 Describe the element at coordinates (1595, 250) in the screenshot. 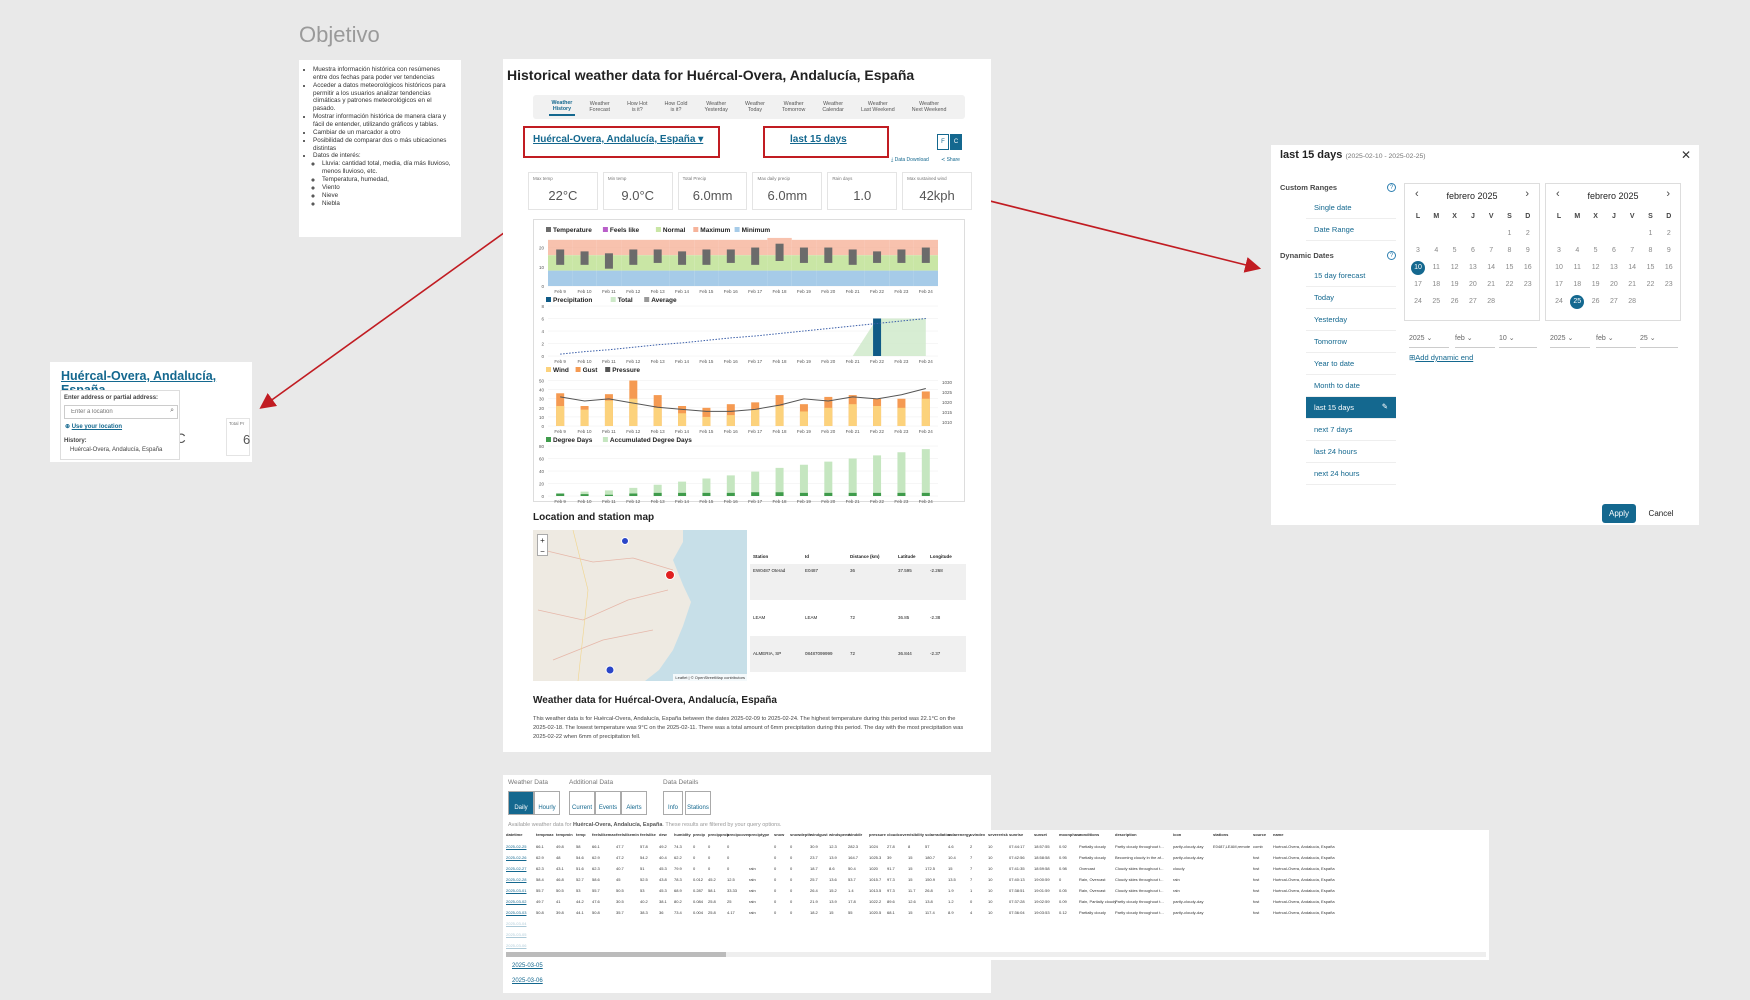

I see `calendar-day: 5` at that location.